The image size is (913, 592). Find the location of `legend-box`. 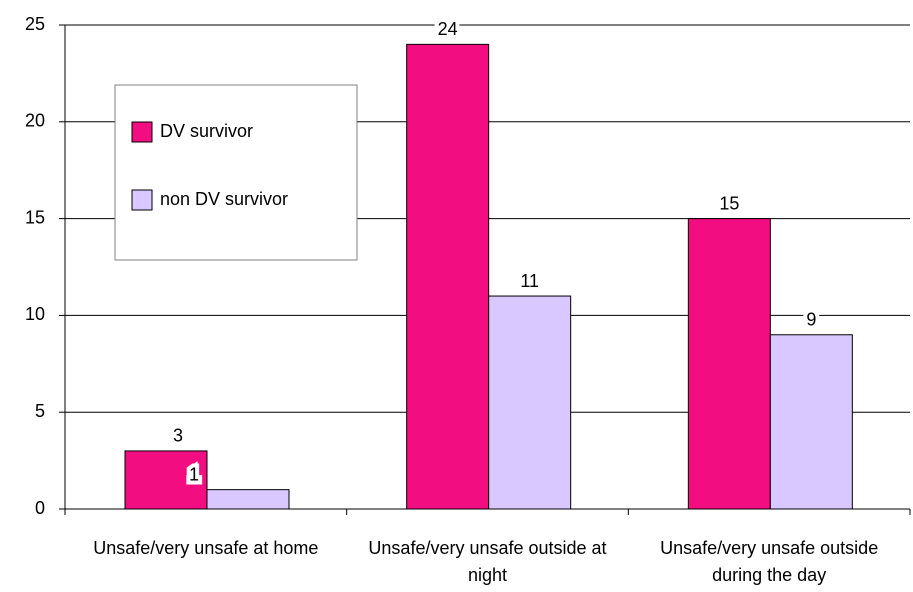

legend-box is located at coordinates (236, 172).